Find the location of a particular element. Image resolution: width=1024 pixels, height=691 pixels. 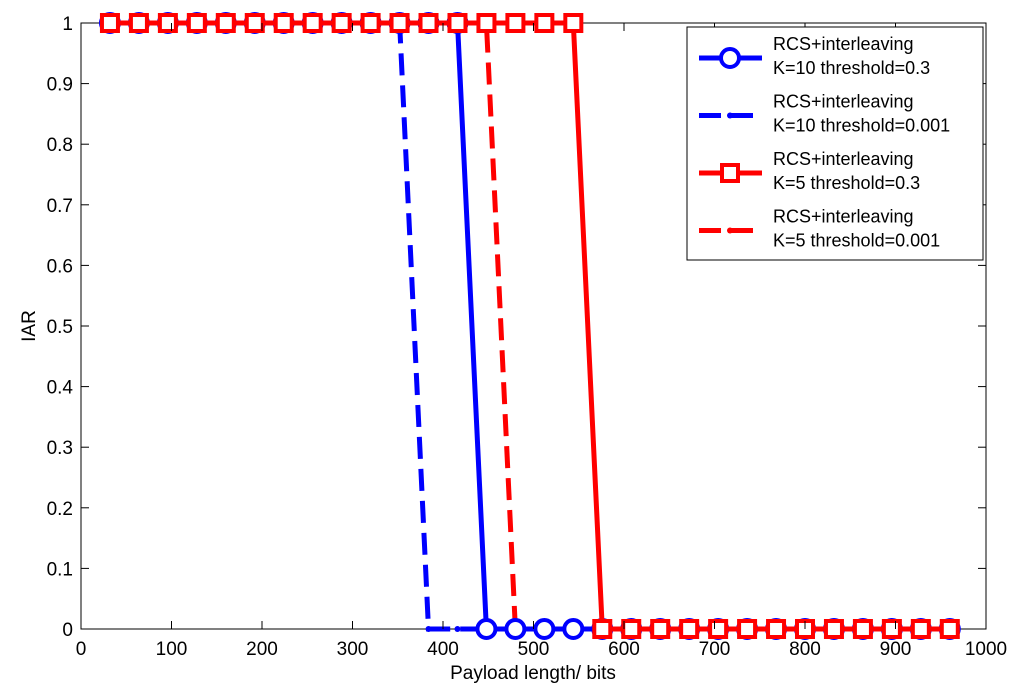

legend-entry: RCS+interleaving K=10 threshold=0.3 is located at coordinates (814, 56).